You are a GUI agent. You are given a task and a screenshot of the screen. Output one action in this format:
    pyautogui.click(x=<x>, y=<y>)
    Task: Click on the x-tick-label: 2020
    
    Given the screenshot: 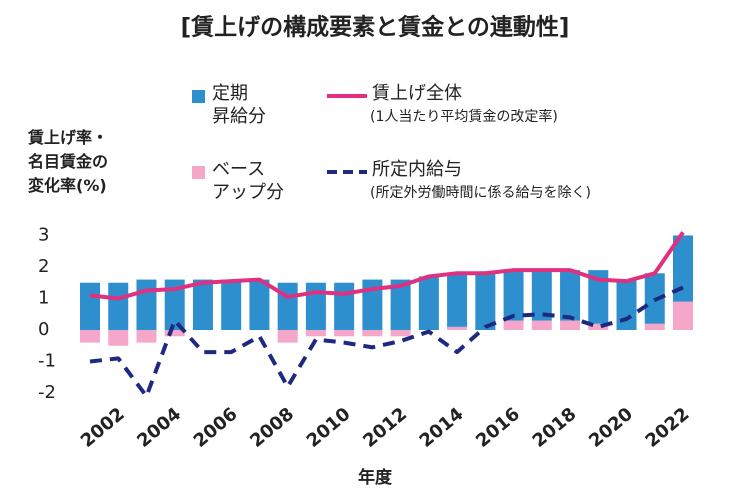 What is the action you would take?
    pyautogui.click(x=611, y=428)
    